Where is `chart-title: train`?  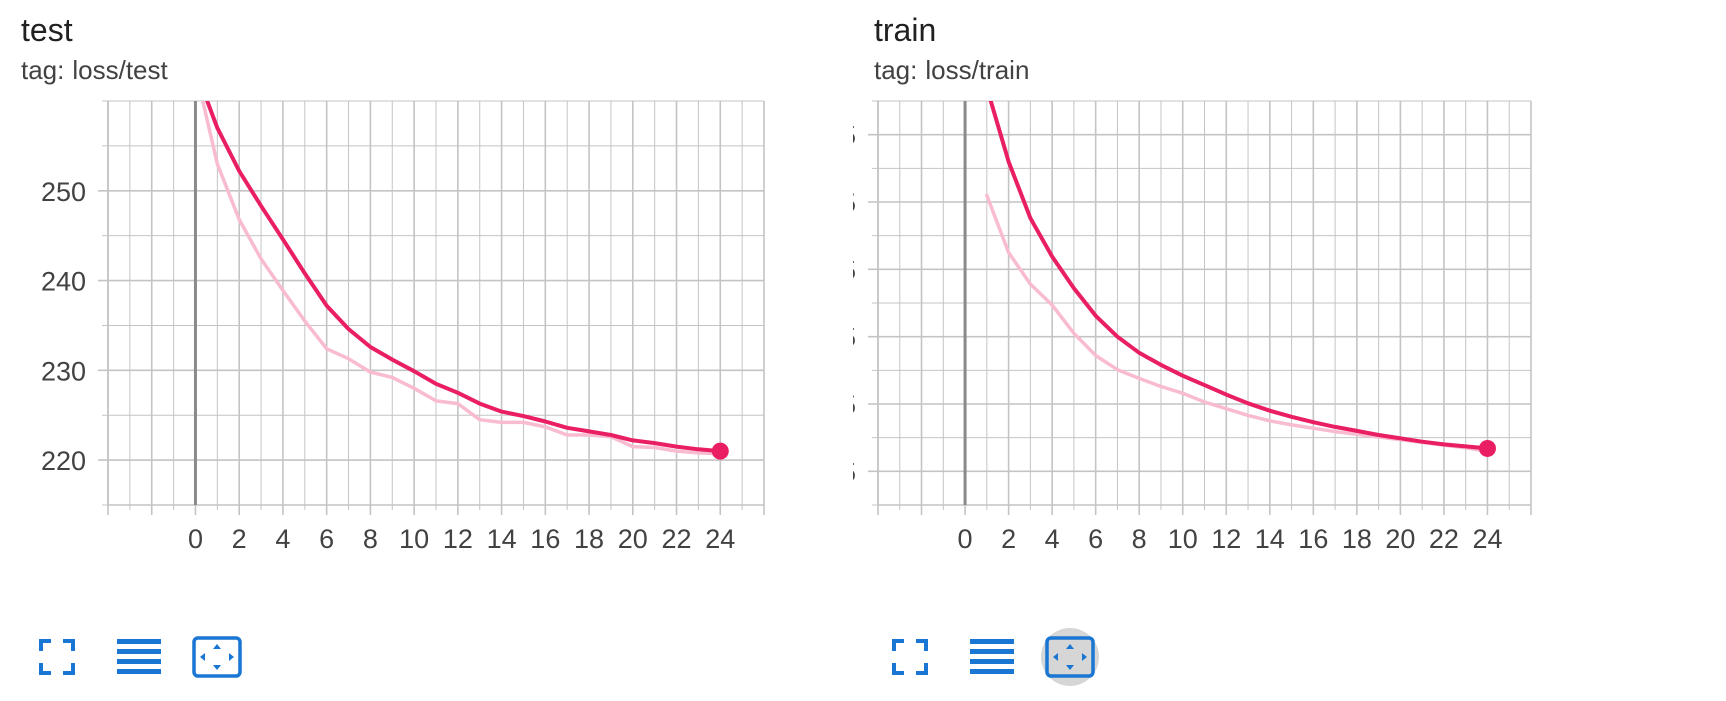
chart-title: train is located at coordinates (905, 30).